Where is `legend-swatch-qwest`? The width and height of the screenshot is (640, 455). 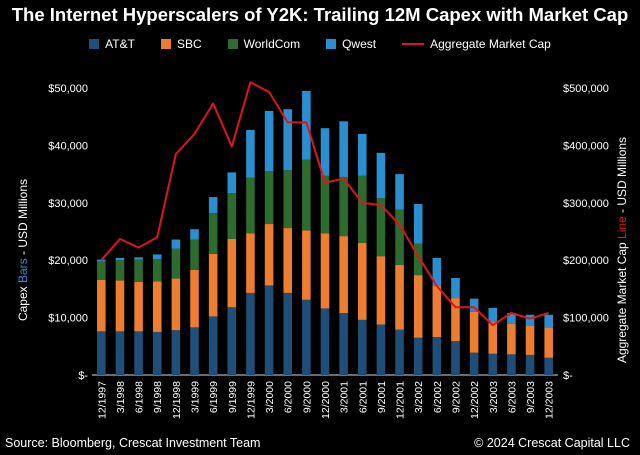 legend-swatch-qwest is located at coordinates (331, 44).